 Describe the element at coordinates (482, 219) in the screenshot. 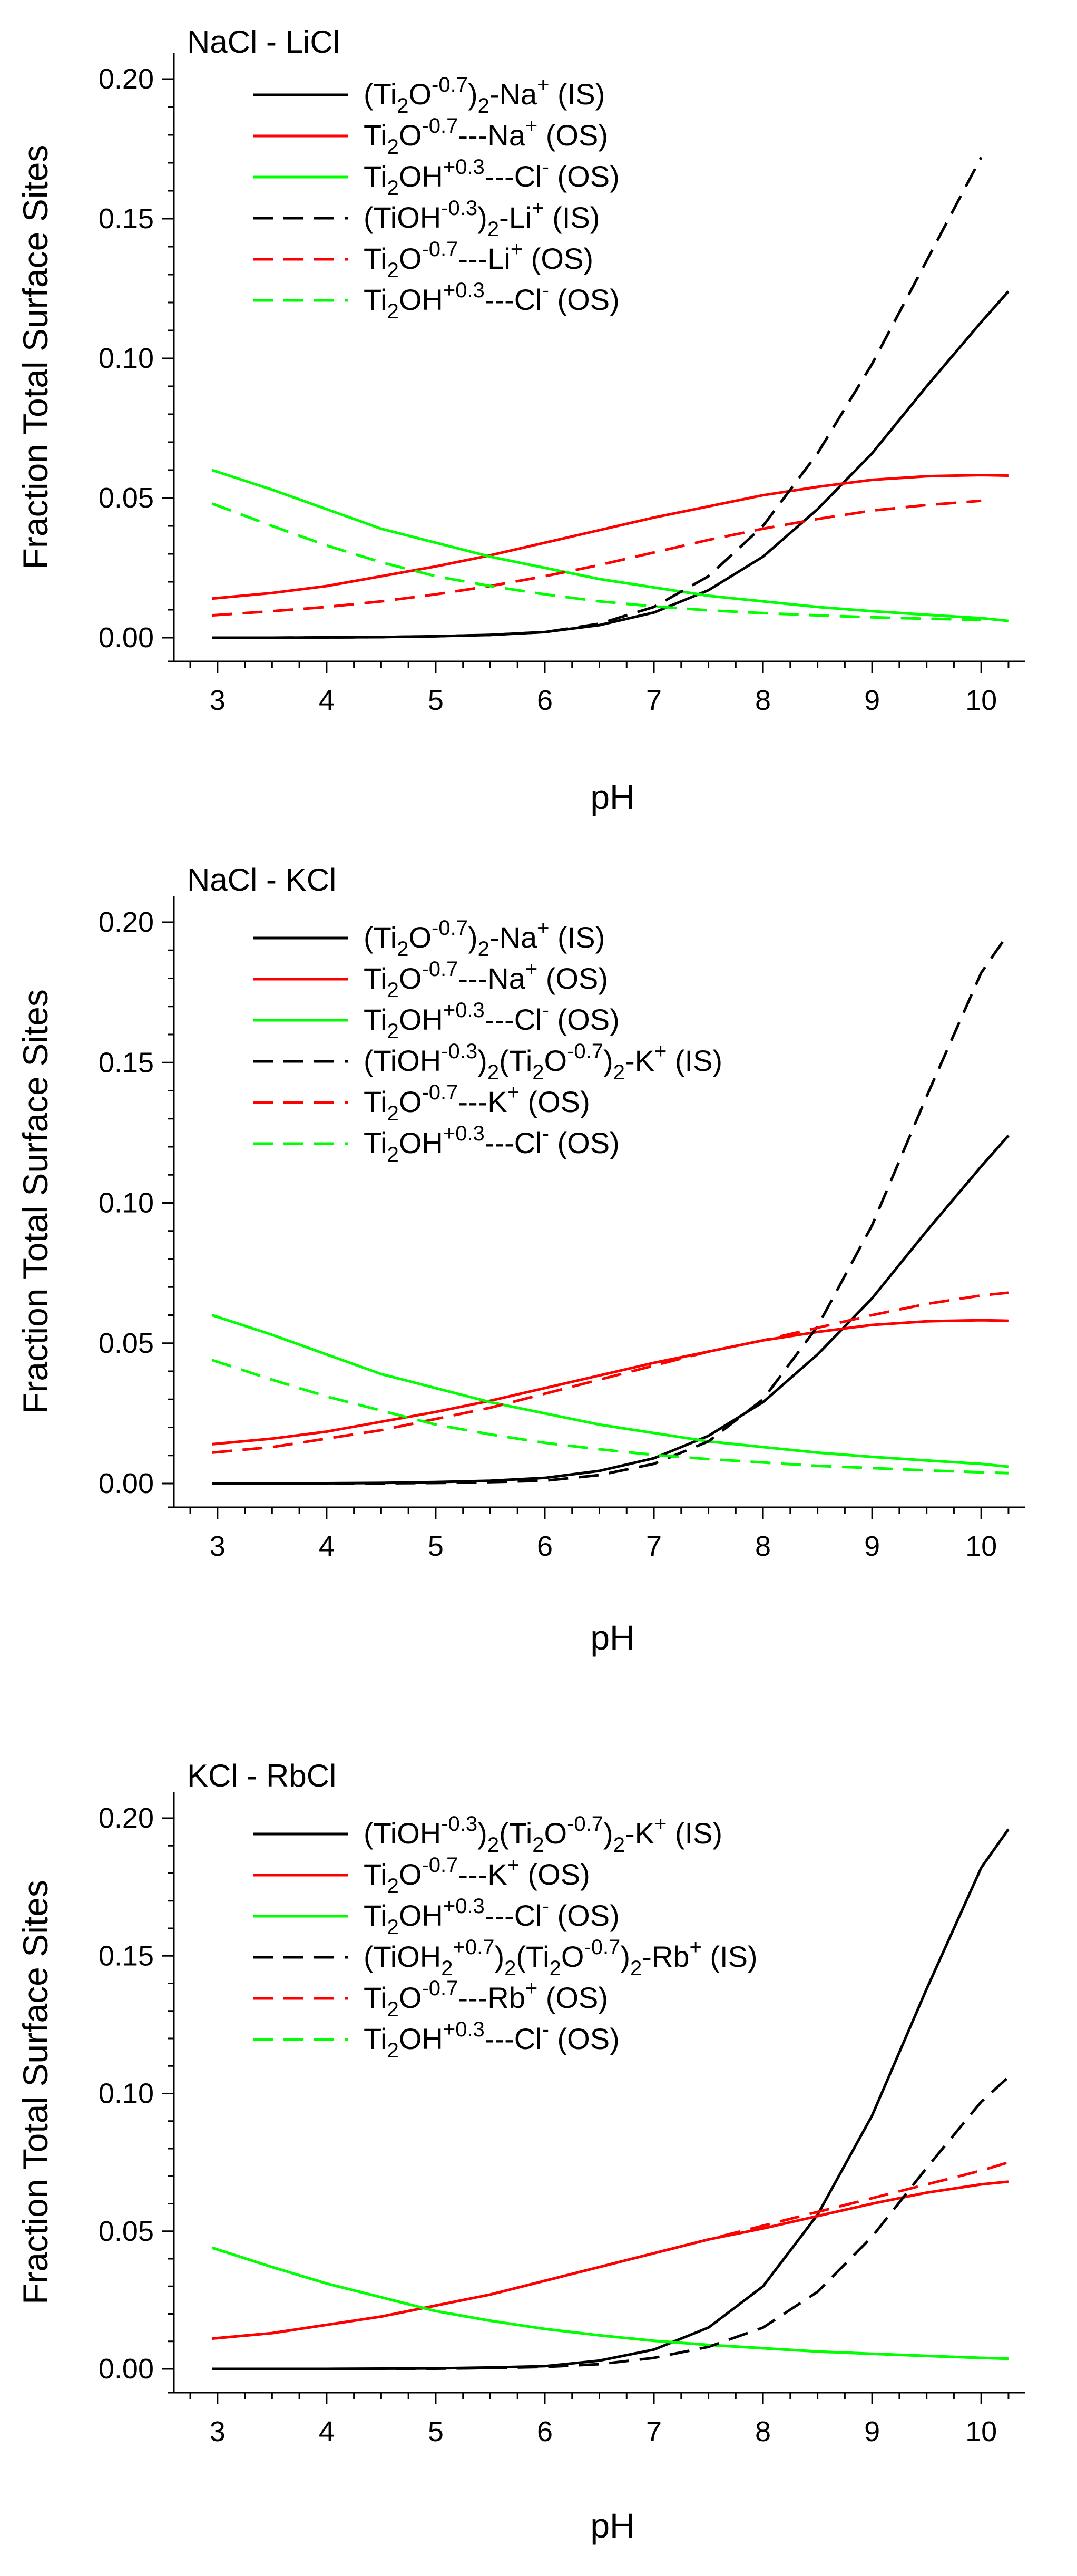

I see `legend-label-4: (TiOH-0.3)2-Li+ (IS)` at that location.